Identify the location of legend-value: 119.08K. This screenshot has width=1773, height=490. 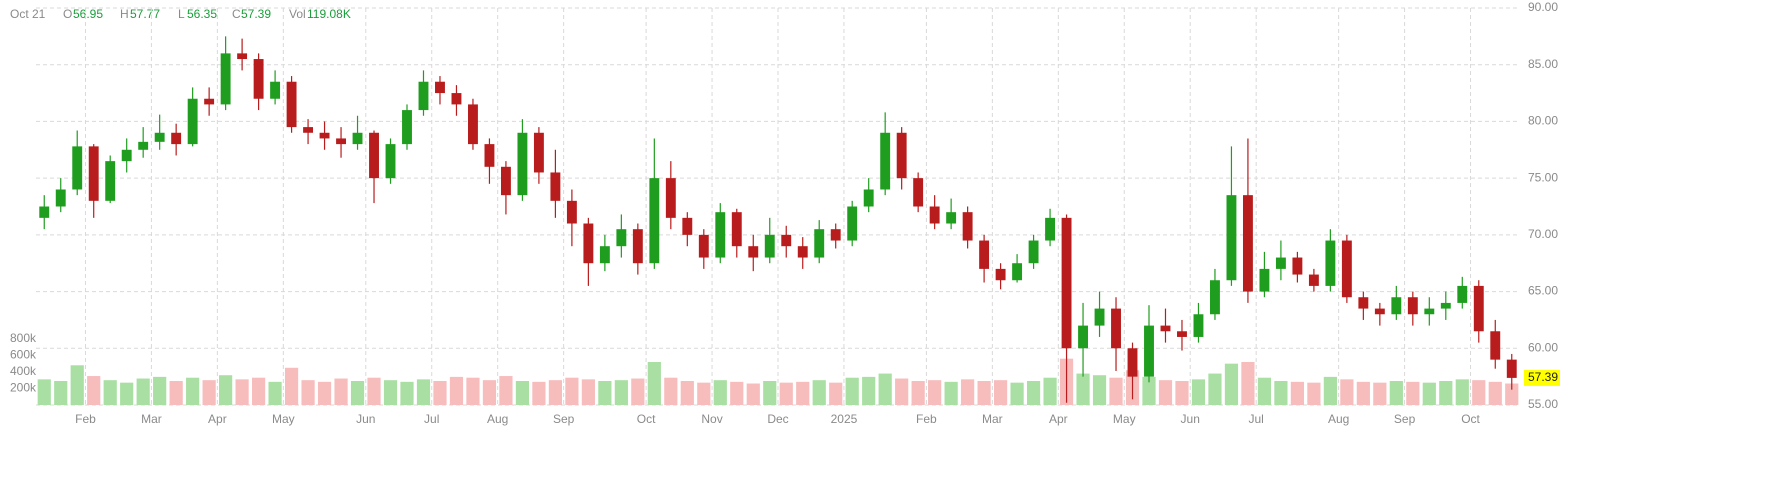
(329, 14).